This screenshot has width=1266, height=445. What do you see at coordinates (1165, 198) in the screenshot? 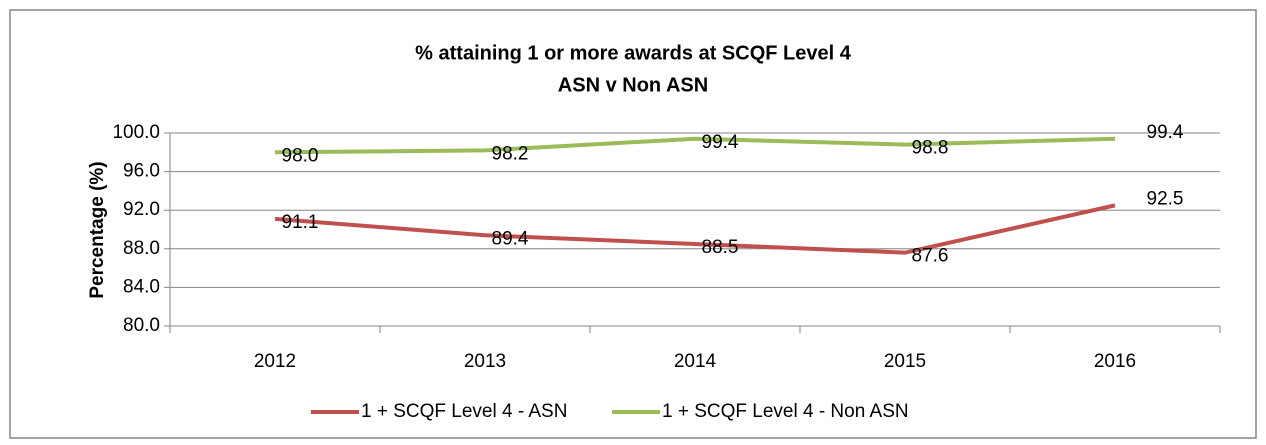
I see `data-label: 92.5` at bounding box center [1165, 198].